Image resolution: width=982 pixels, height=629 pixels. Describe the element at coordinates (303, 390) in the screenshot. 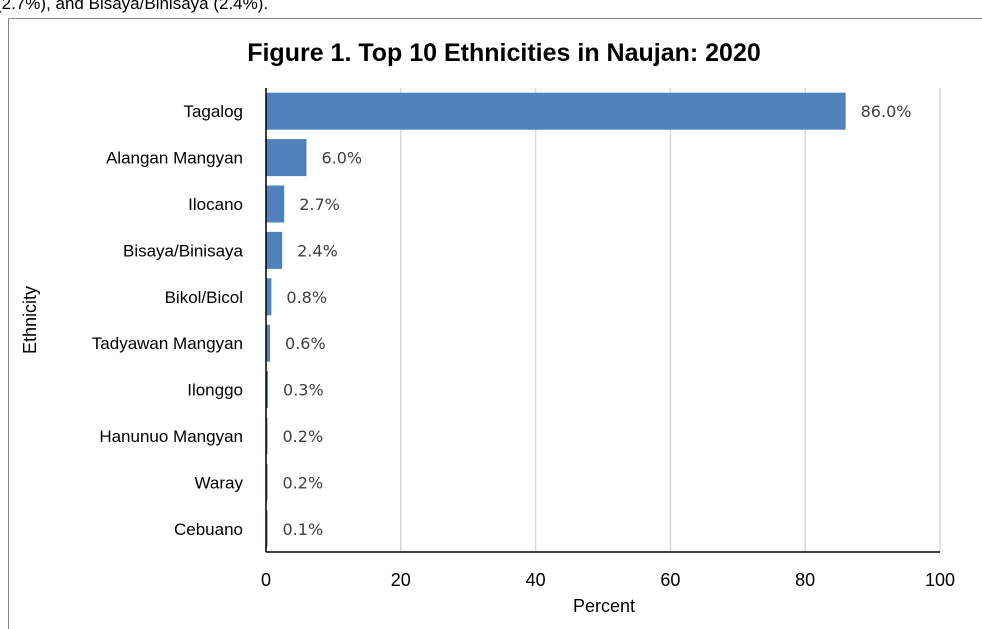

I see `data-label: 0.3%` at that location.